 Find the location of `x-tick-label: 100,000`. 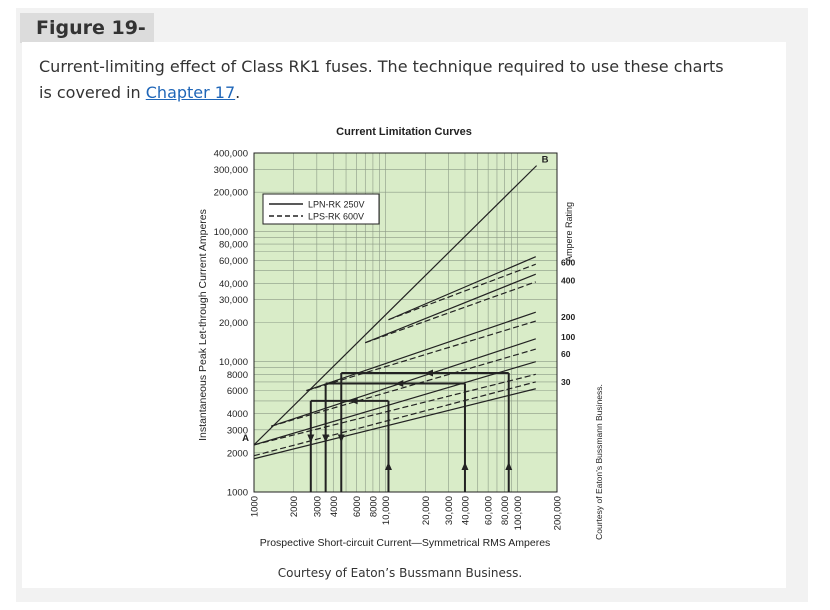

x-tick-label: 100,000 is located at coordinates (518, 513).